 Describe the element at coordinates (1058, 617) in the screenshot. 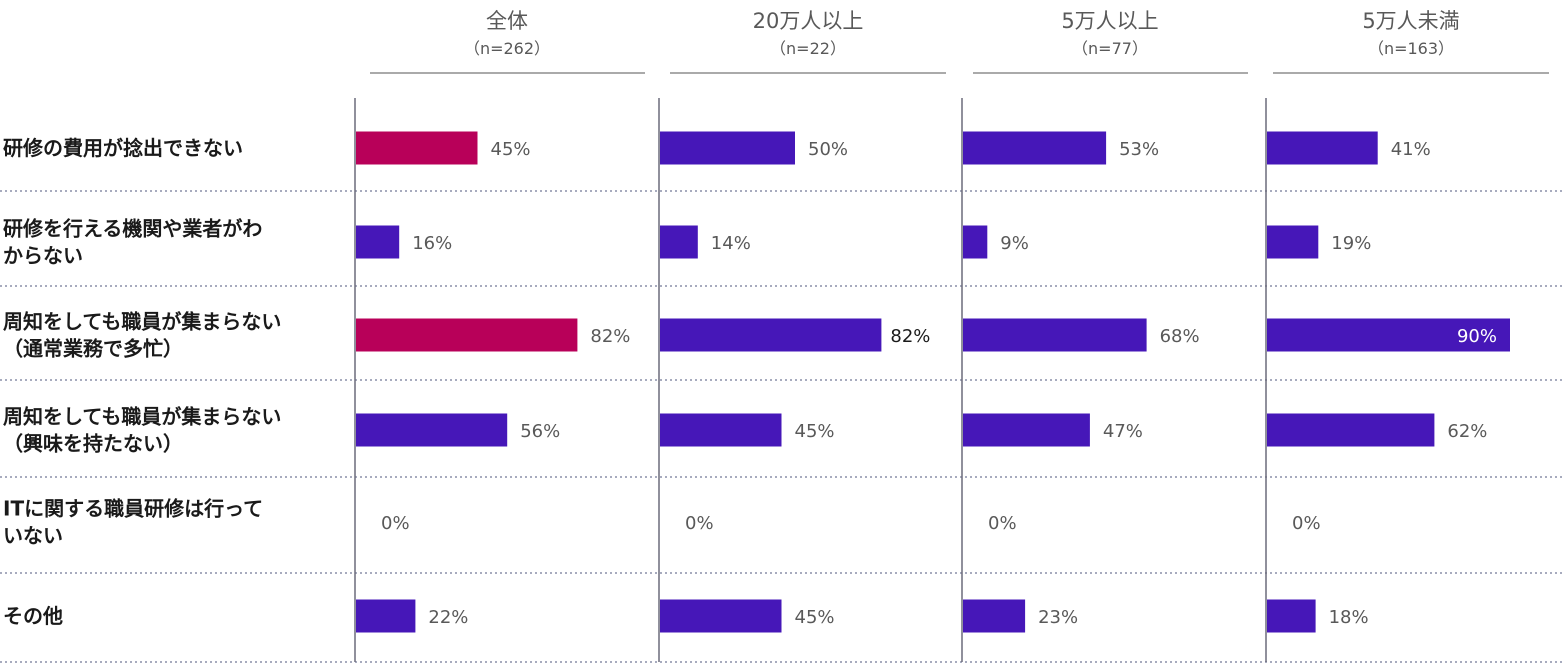

I see `data-label: 23%` at that location.